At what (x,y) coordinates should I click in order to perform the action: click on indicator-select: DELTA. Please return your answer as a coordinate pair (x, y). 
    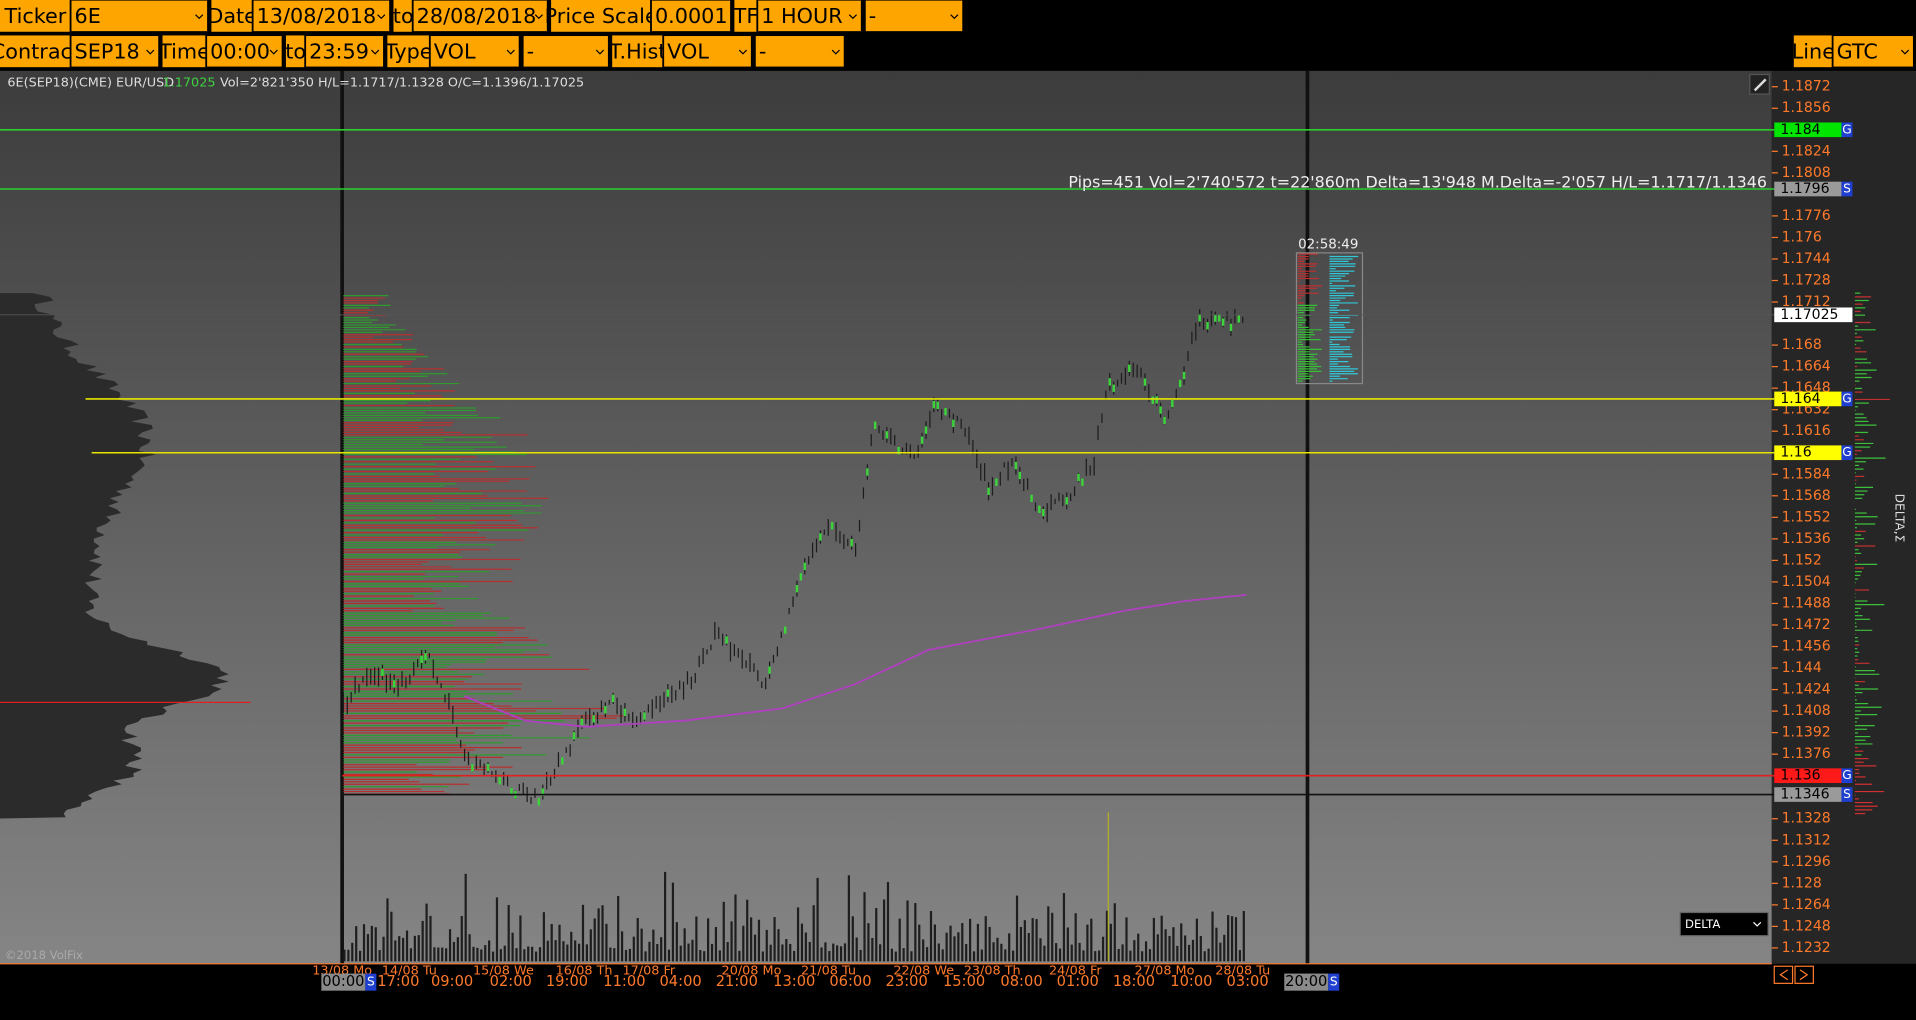
    Looking at the image, I should click on (1724, 924).